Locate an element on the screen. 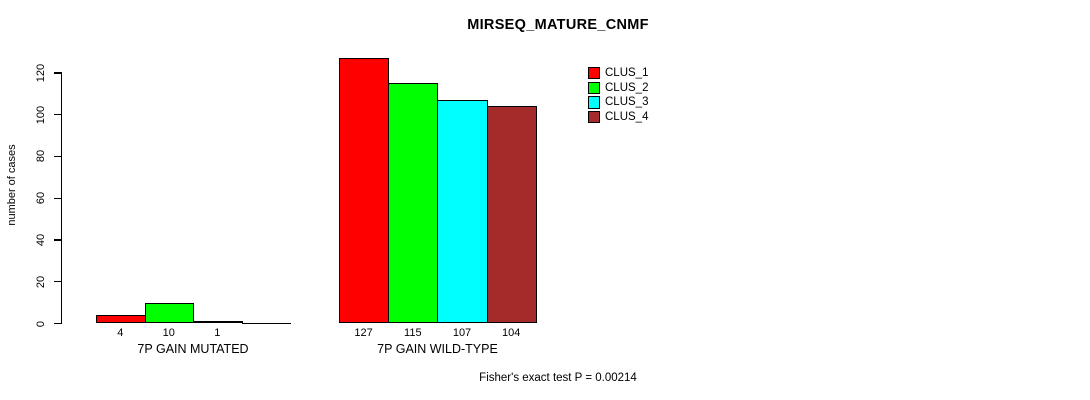 The height and width of the screenshot is (400, 1090). bar-value-label: 4 is located at coordinates (120, 333).